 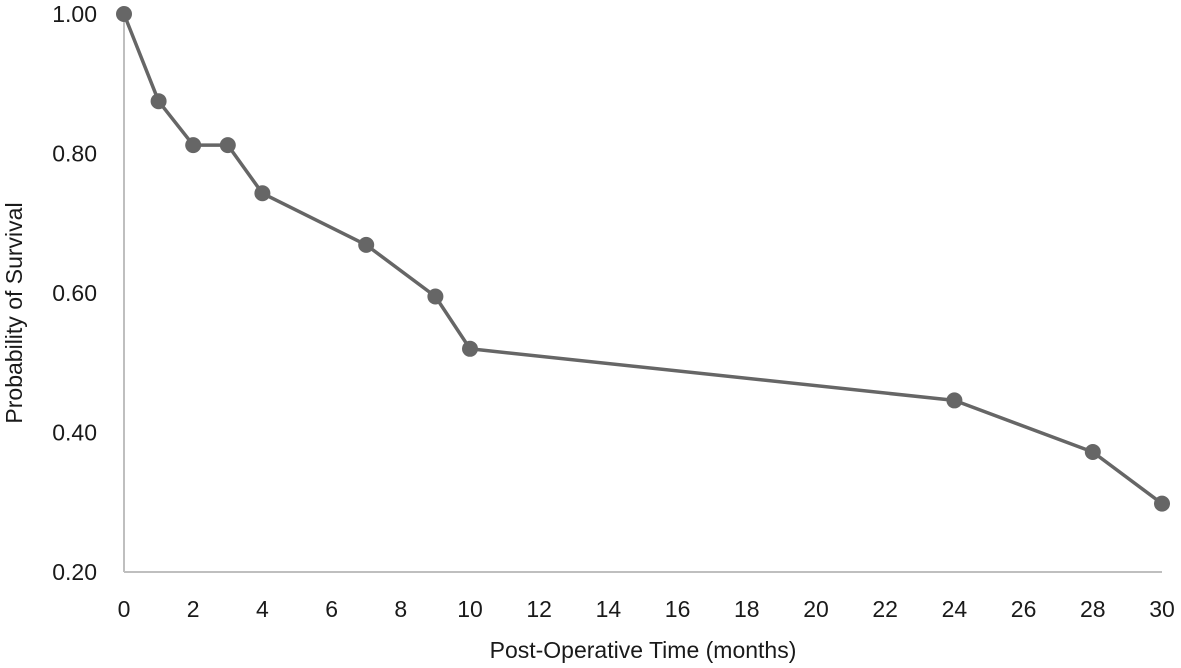 What do you see at coordinates (643, 650) in the screenshot?
I see `x-axis-title: Post-Operative Time (months)` at bounding box center [643, 650].